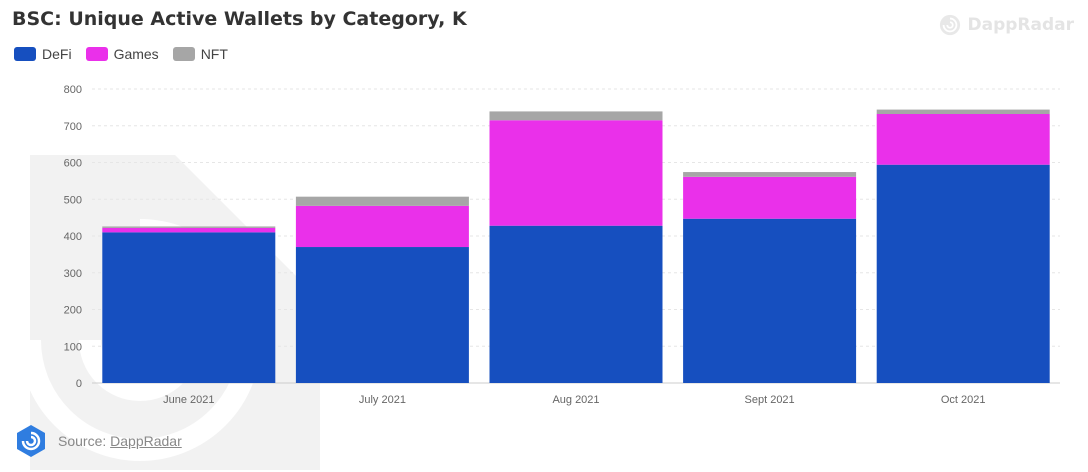 The width and height of the screenshot is (1088, 472). What do you see at coordinates (963, 400) in the screenshot?
I see `x-tick-label: Oct 2021` at bounding box center [963, 400].